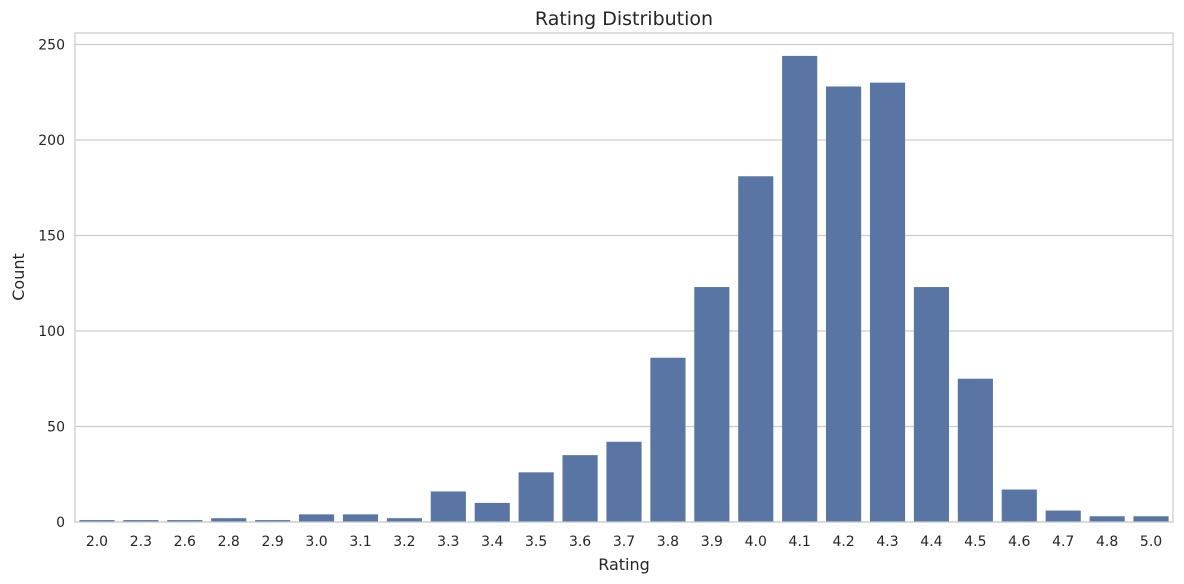 This screenshot has width=1184, height=584. What do you see at coordinates (975, 450) in the screenshot?
I see `bar-4.5` at bounding box center [975, 450].